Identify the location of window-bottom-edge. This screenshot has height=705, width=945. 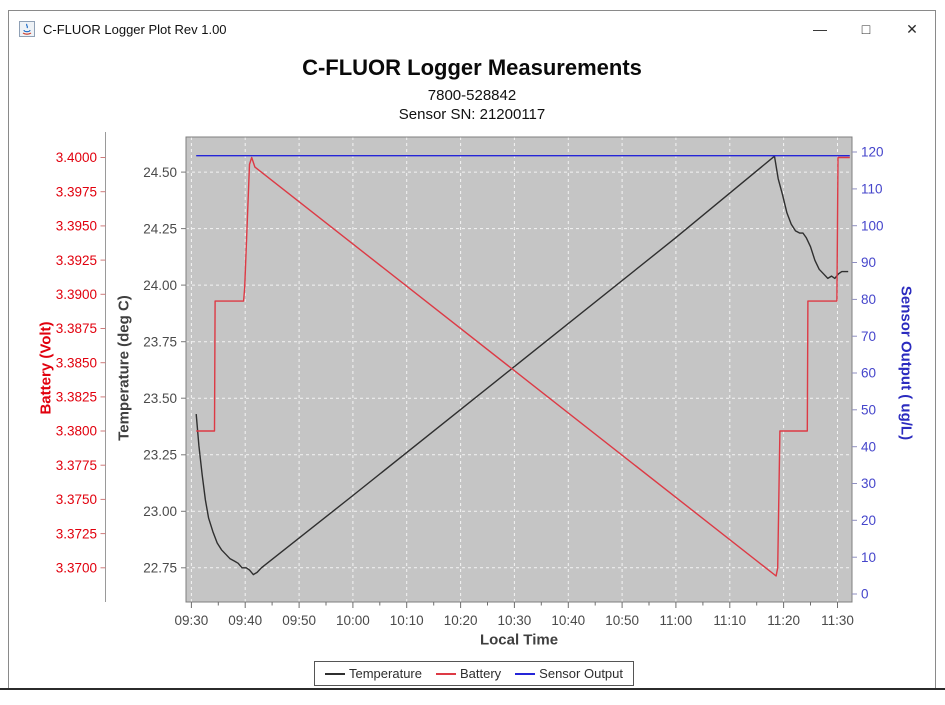
(472, 689).